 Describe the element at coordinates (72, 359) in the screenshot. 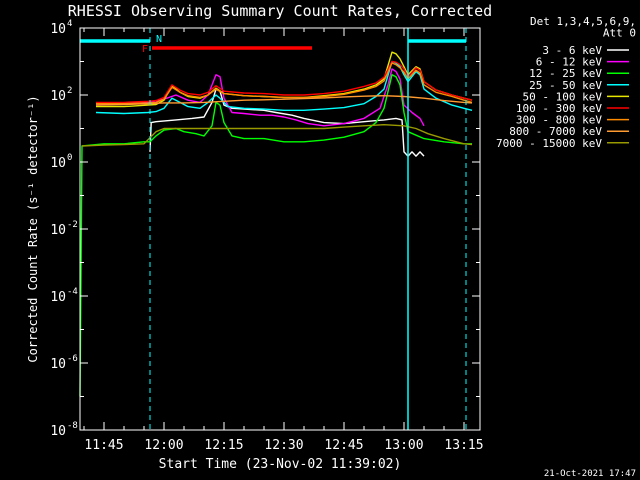

I see `y-tick-exponent-2: -6` at that location.